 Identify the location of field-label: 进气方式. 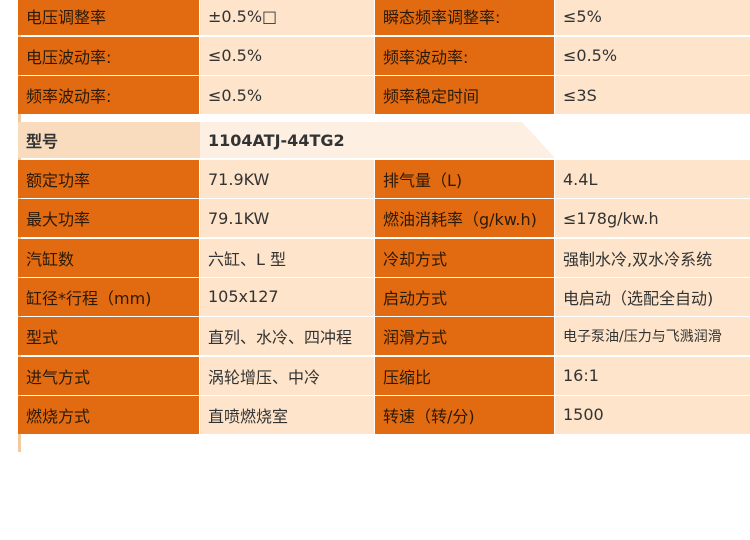
(108, 375).